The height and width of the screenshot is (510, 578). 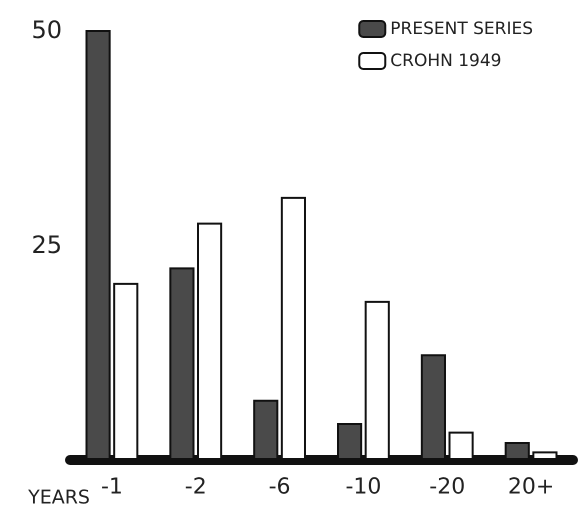 What do you see at coordinates (447, 487) in the screenshot?
I see `x-tick-label: -20` at bounding box center [447, 487].